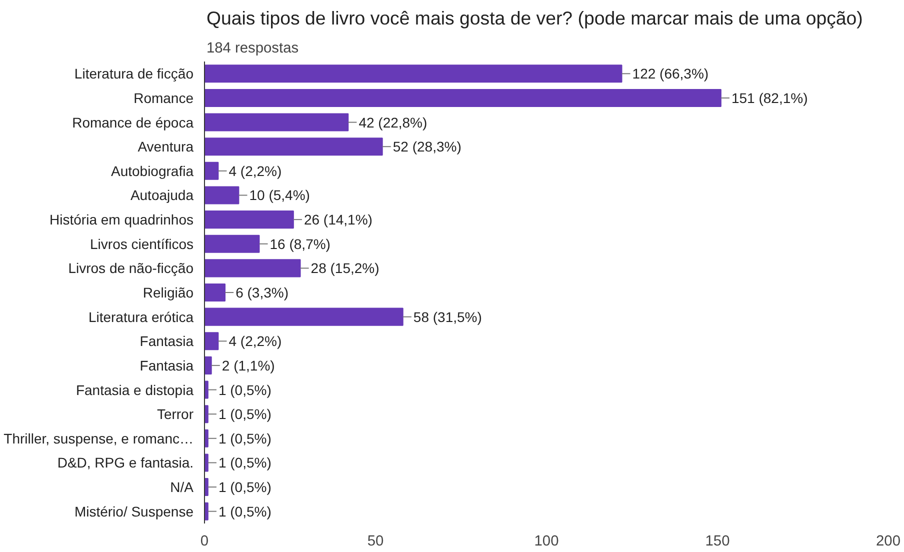  I want to click on x-tick-label: 0, so click(204, 542).